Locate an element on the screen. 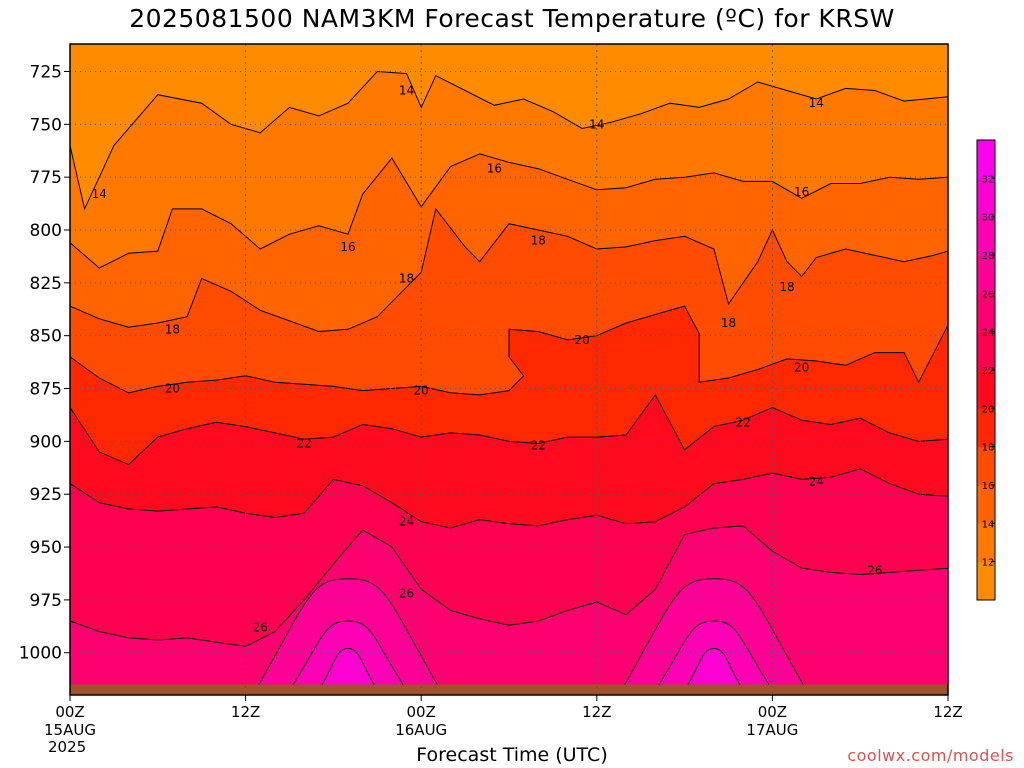  colorbar-label: 28 is located at coordinates (988, 256).